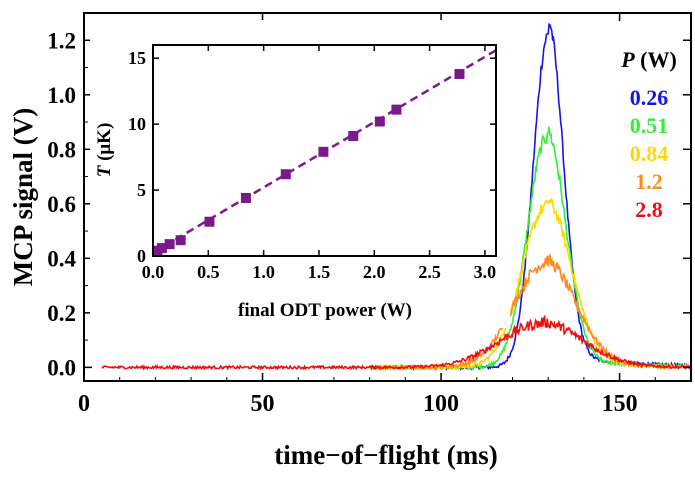 This screenshot has width=695, height=486. I want to click on inset-y-axis-symbol: T, so click(104, 170).